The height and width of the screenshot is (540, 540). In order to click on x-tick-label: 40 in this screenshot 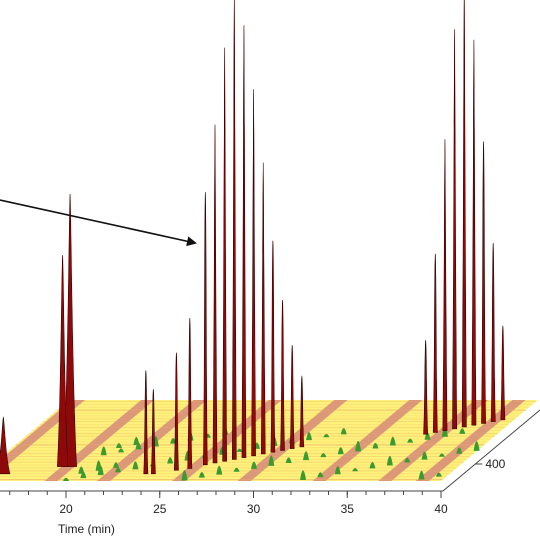, I will do `click(441, 509)`.